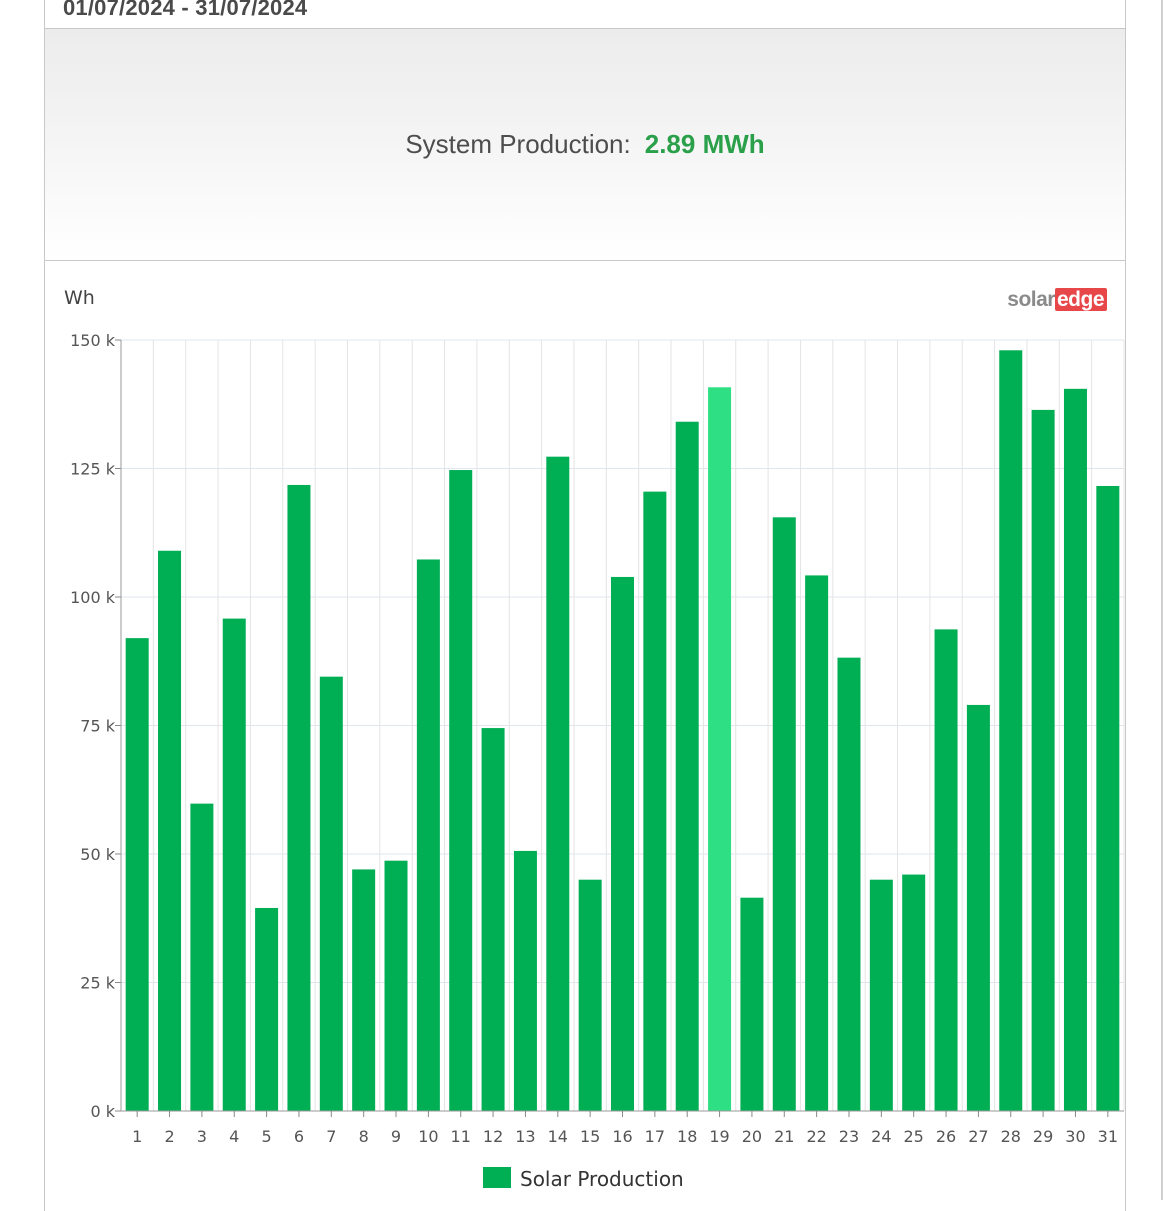  Describe the element at coordinates (558, 1136) in the screenshot. I see `x-tick-label: 14` at that location.